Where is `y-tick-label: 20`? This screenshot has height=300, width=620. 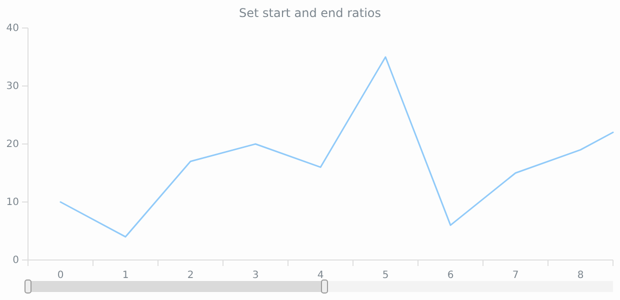 y-tick-label: 20 is located at coordinates (12, 144).